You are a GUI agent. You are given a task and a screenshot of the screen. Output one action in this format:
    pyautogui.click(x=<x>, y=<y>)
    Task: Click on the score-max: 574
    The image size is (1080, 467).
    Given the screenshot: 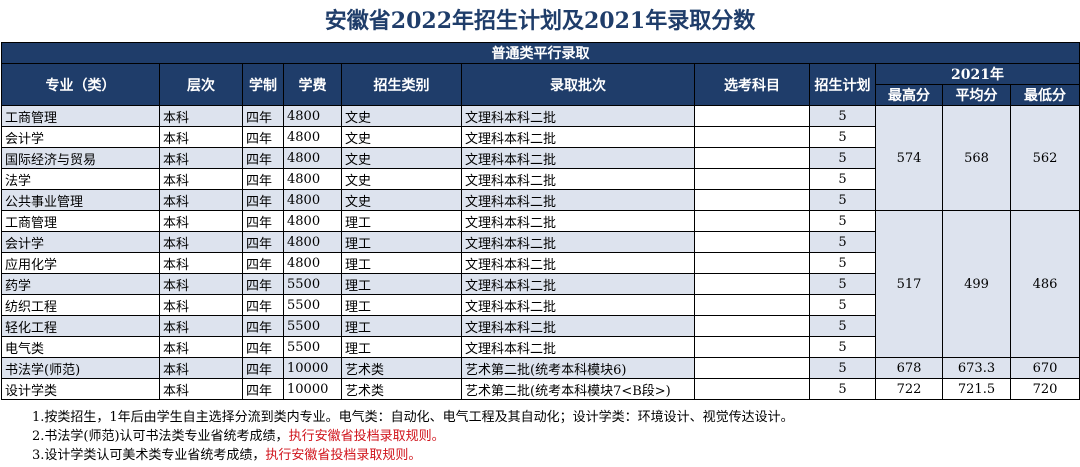 What is the action you would take?
    pyautogui.click(x=909, y=158)
    